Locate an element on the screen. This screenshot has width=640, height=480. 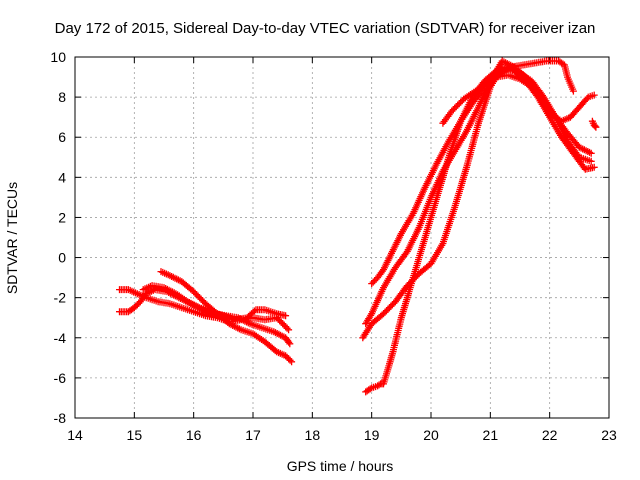
y-tick-label: -2 is located at coordinates (60, 298).